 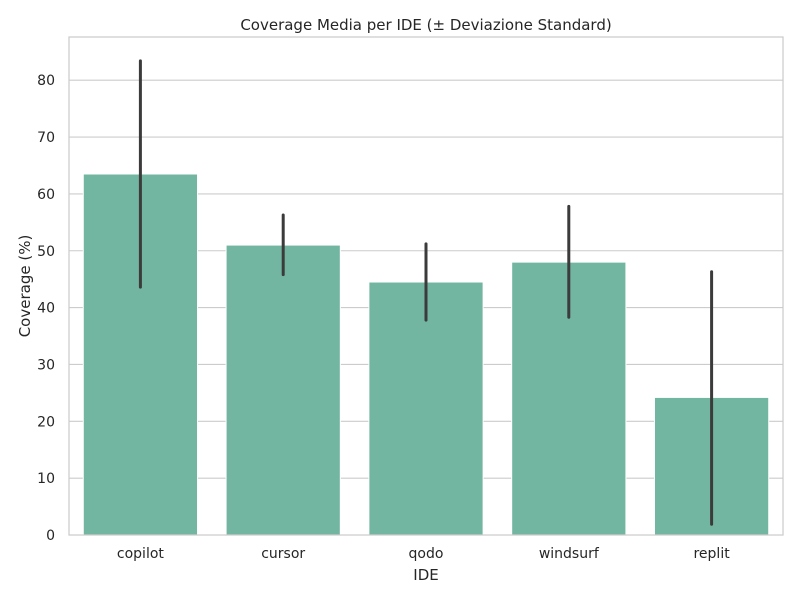 What do you see at coordinates (283, 390) in the screenshot?
I see `bar-cursor` at bounding box center [283, 390].